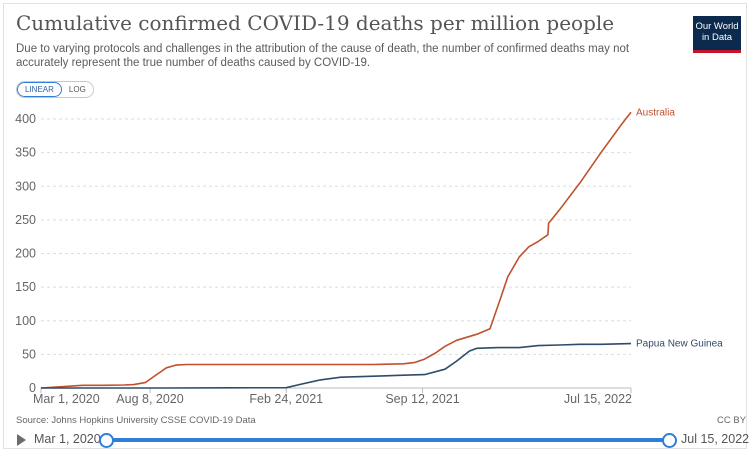  Describe the element at coordinates (422, 399) in the screenshot. I see `x-tick-label: Sep 12, 2021` at that location.